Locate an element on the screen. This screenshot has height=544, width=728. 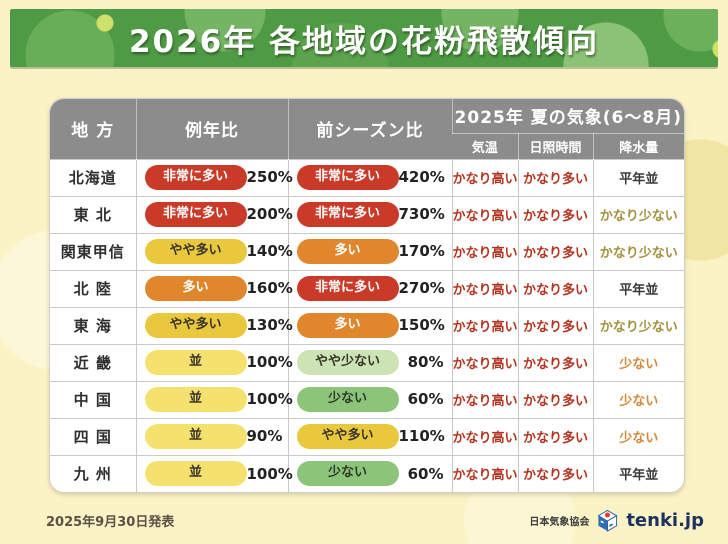
percent-value: 80% is located at coordinates (425, 362).